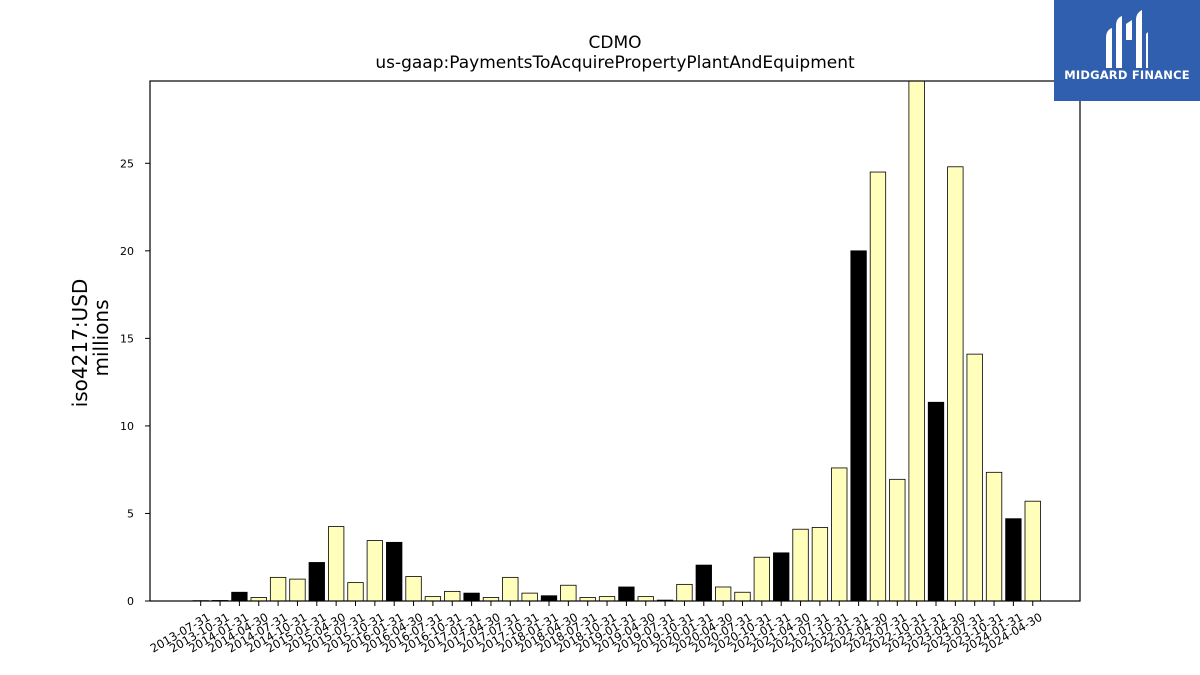 The image size is (1200, 675). I want to click on y-tick-label: 20, so click(127, 251).